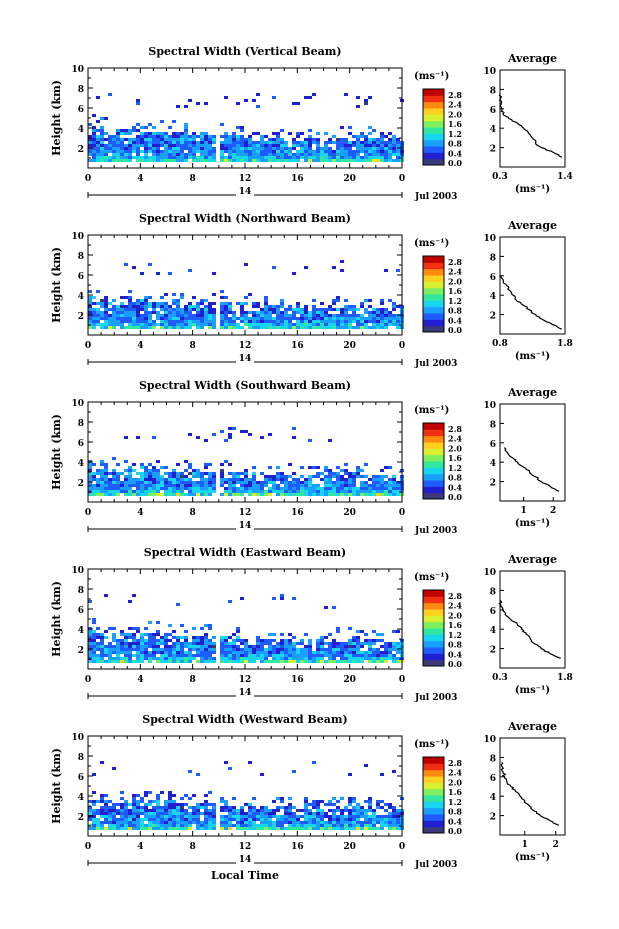 The image size is (619, 929). I want to click on heatmap, so click(246, 294).